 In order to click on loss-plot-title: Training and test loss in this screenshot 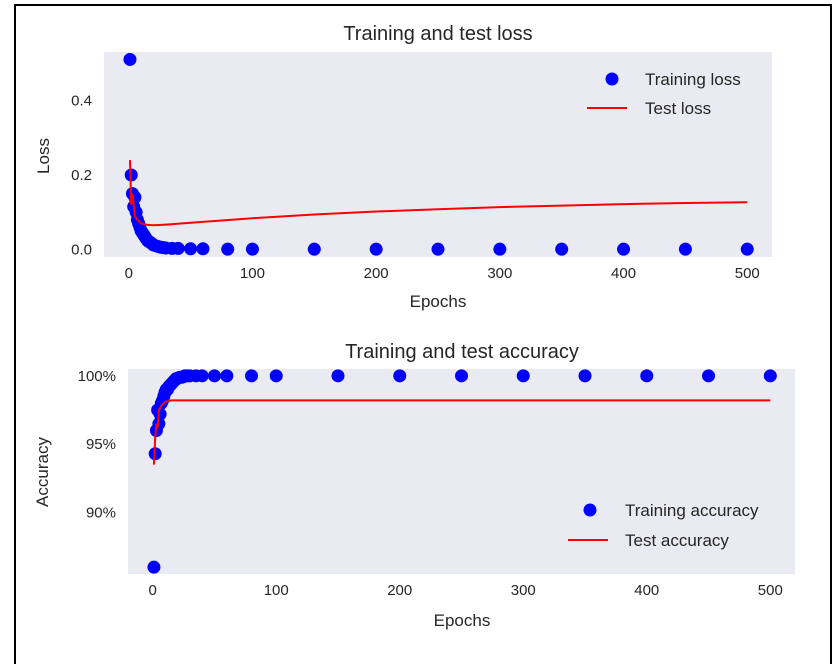, I will do `click(437, 34)`.